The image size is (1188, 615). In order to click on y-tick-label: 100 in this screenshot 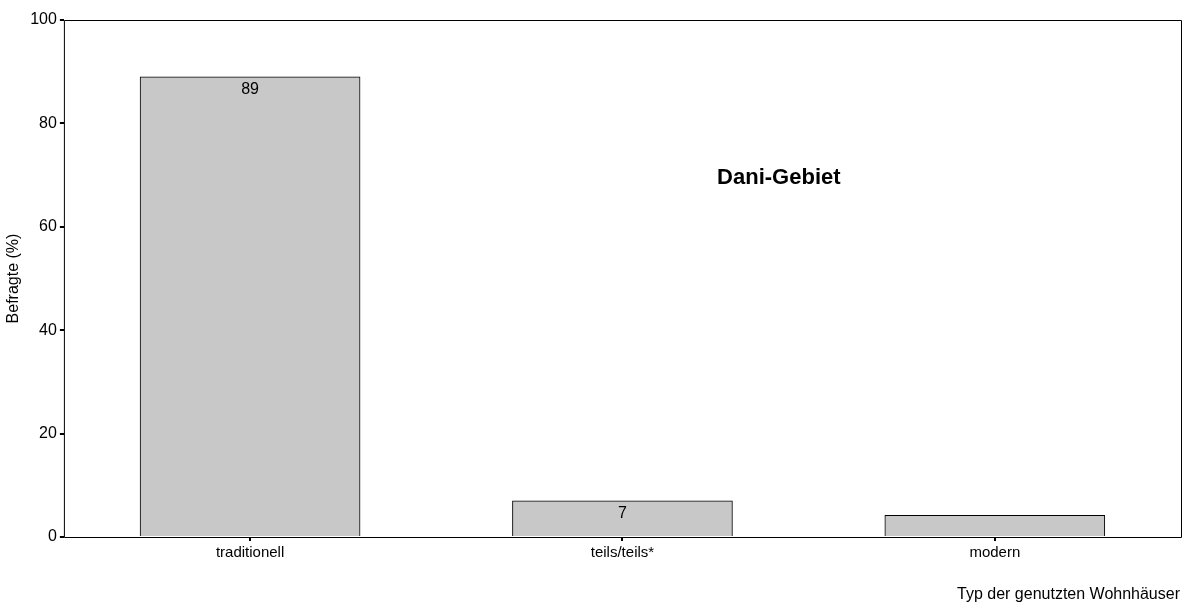, I will do `click(43, 19)`.